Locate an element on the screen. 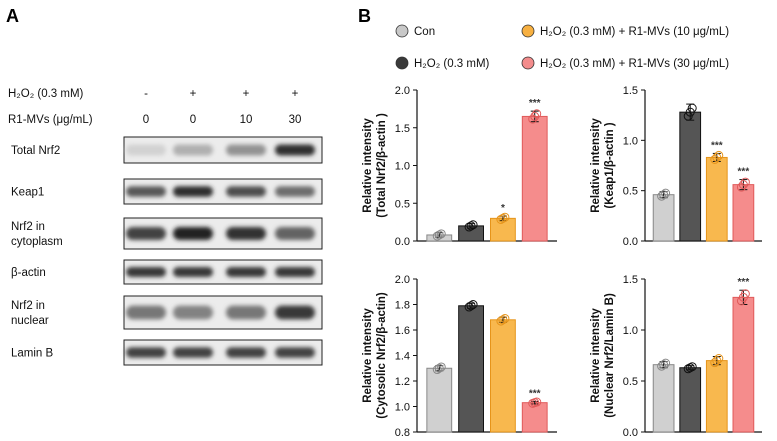  y-tick-label: 1.2 is located at coordinates (402, 382).